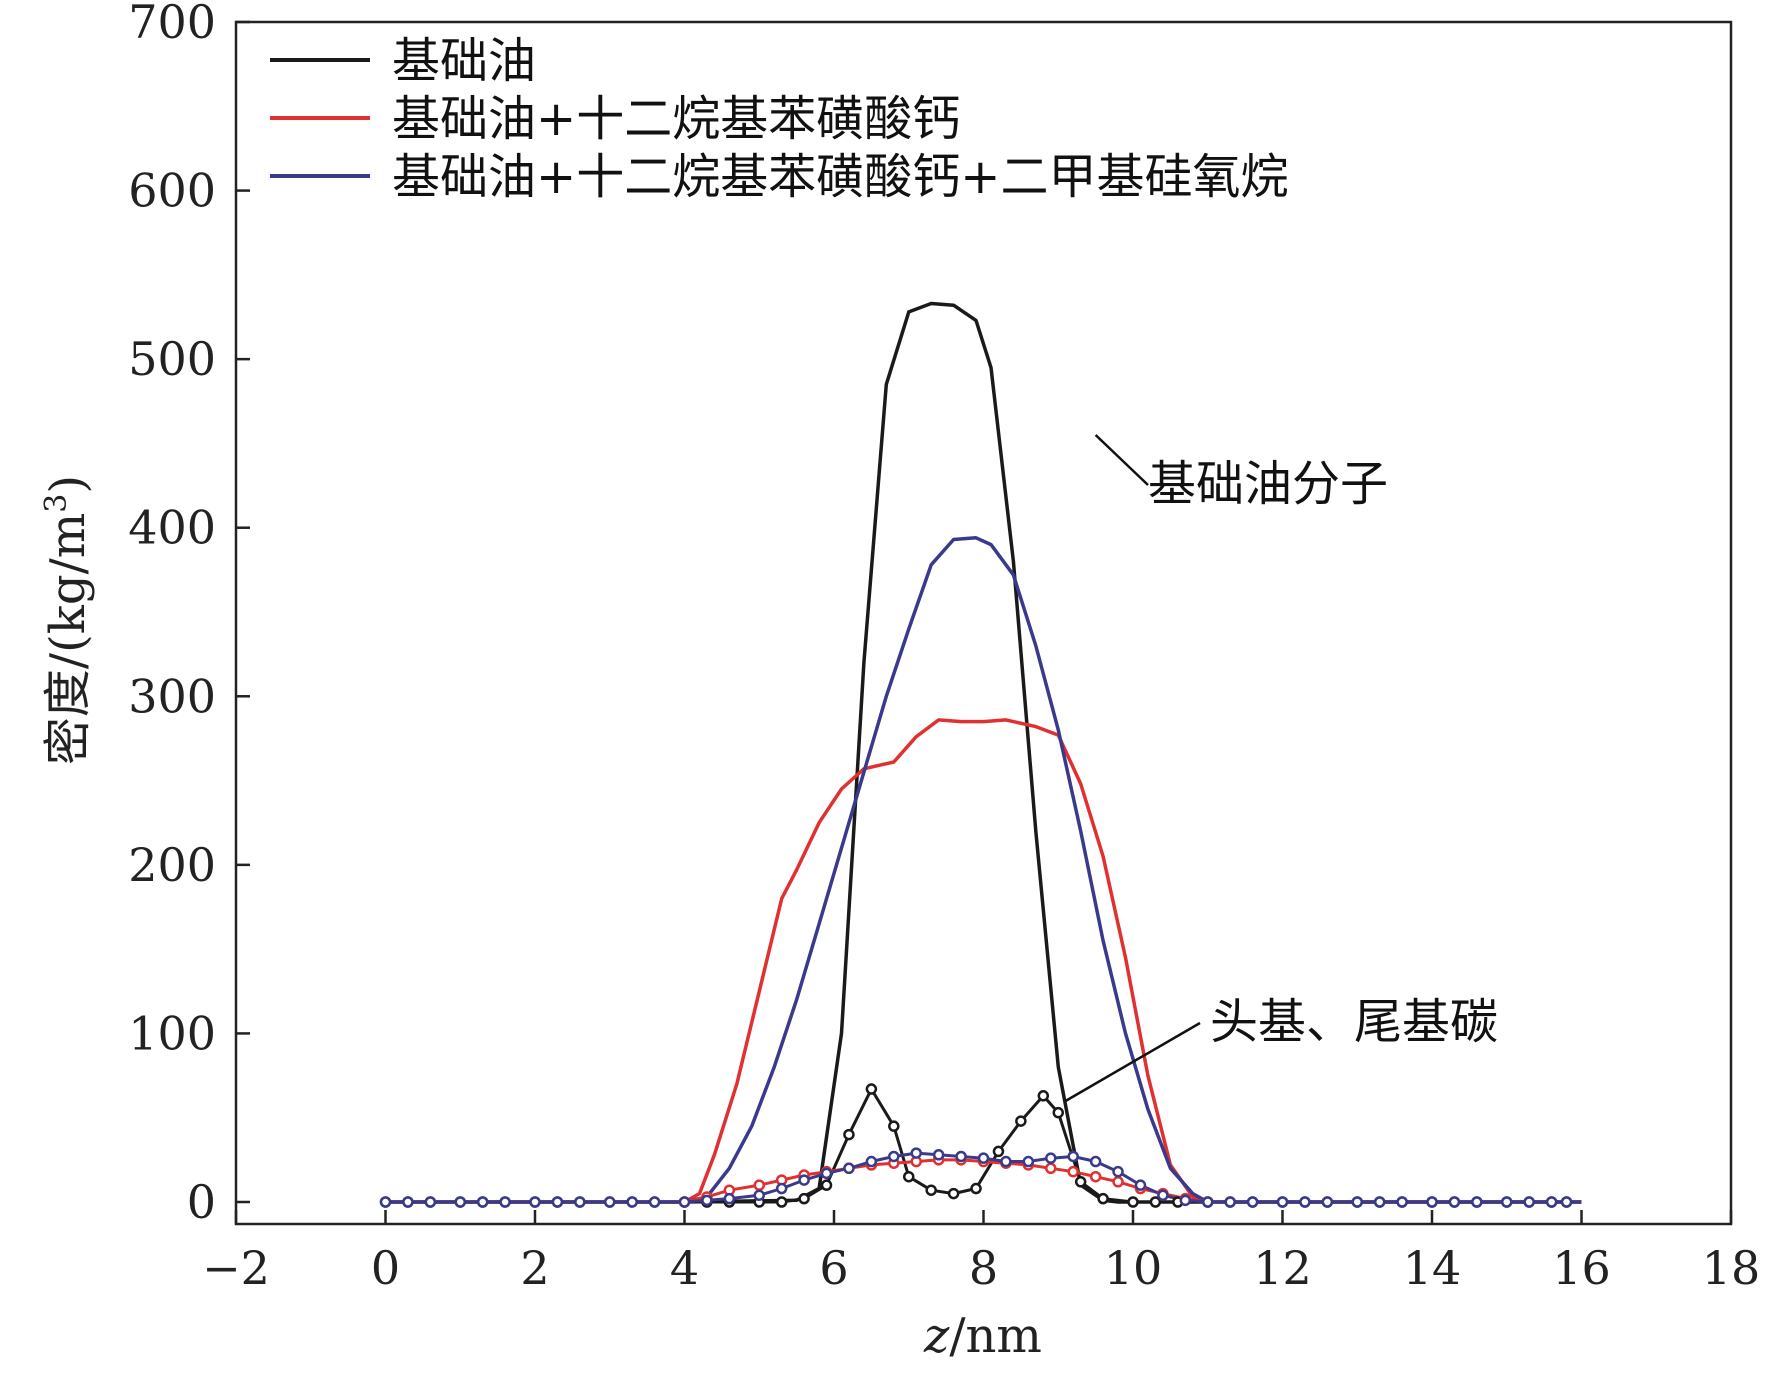 This screenshot has width=1767, height=1373. Describe the element at coordinates (840, 177) in the screenshot. I see `legend-label: 基础油+十二烷基苯磺酸钙+二甲基硅氧烷` at that location.